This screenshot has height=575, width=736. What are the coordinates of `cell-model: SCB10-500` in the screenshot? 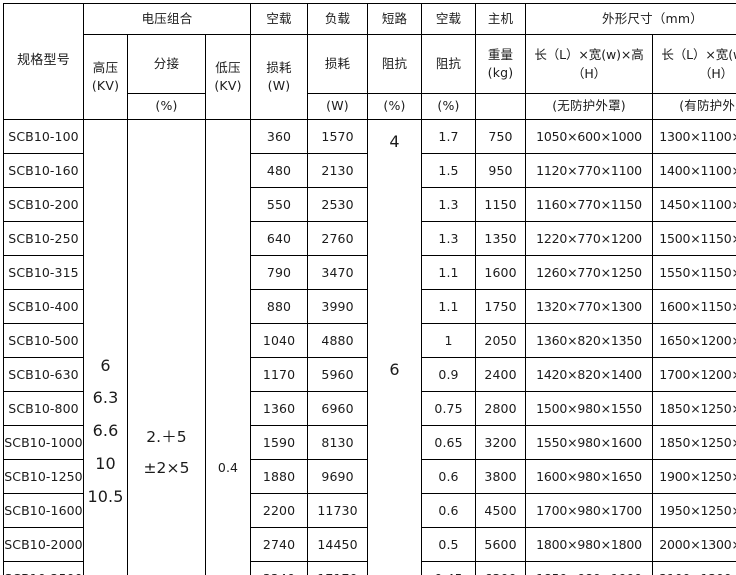 It's located at (43, 340).